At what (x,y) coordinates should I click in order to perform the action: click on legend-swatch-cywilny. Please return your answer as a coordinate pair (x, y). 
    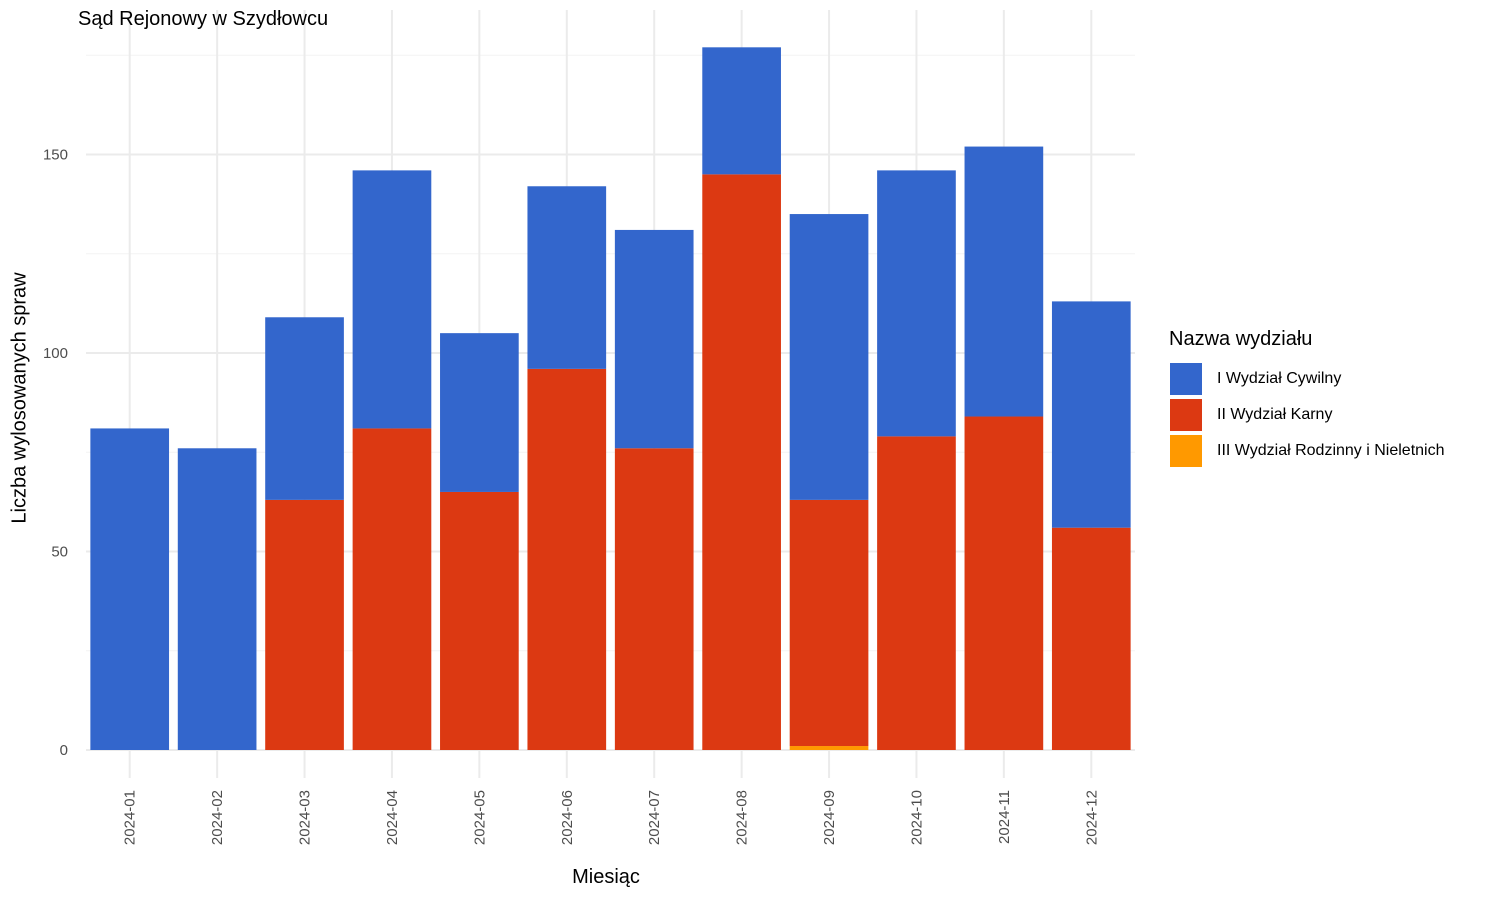
    Looking at the image, I should click on (1186, 379).